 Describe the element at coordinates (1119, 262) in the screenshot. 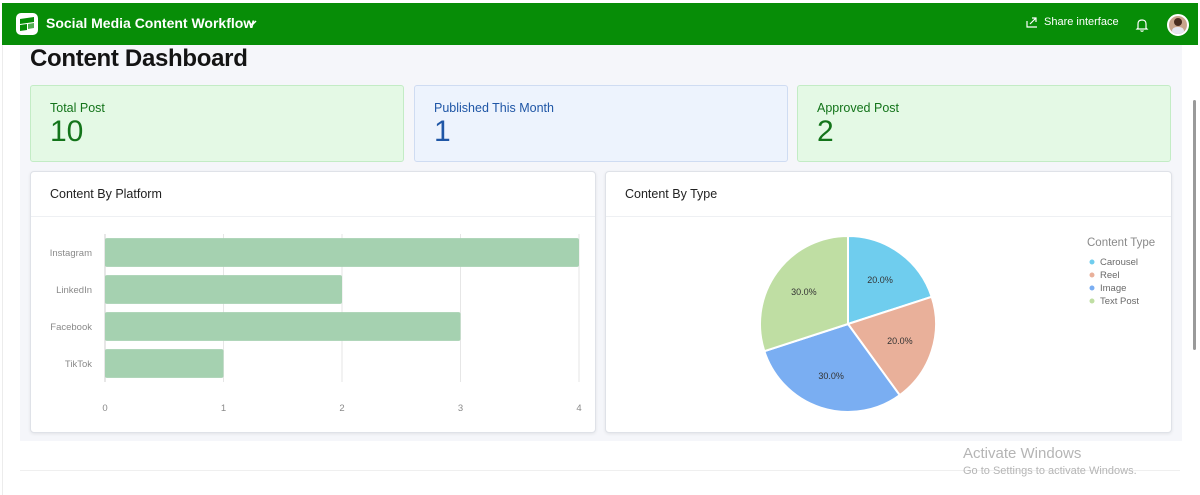

I see `legend-item: Carousel` at that location.